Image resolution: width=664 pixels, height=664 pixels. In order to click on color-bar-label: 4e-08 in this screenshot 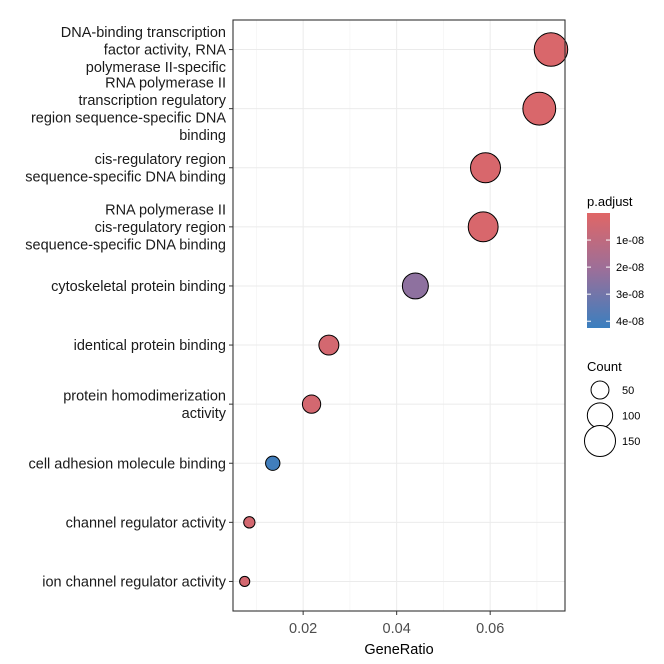, I will do `click(630, 322)`.